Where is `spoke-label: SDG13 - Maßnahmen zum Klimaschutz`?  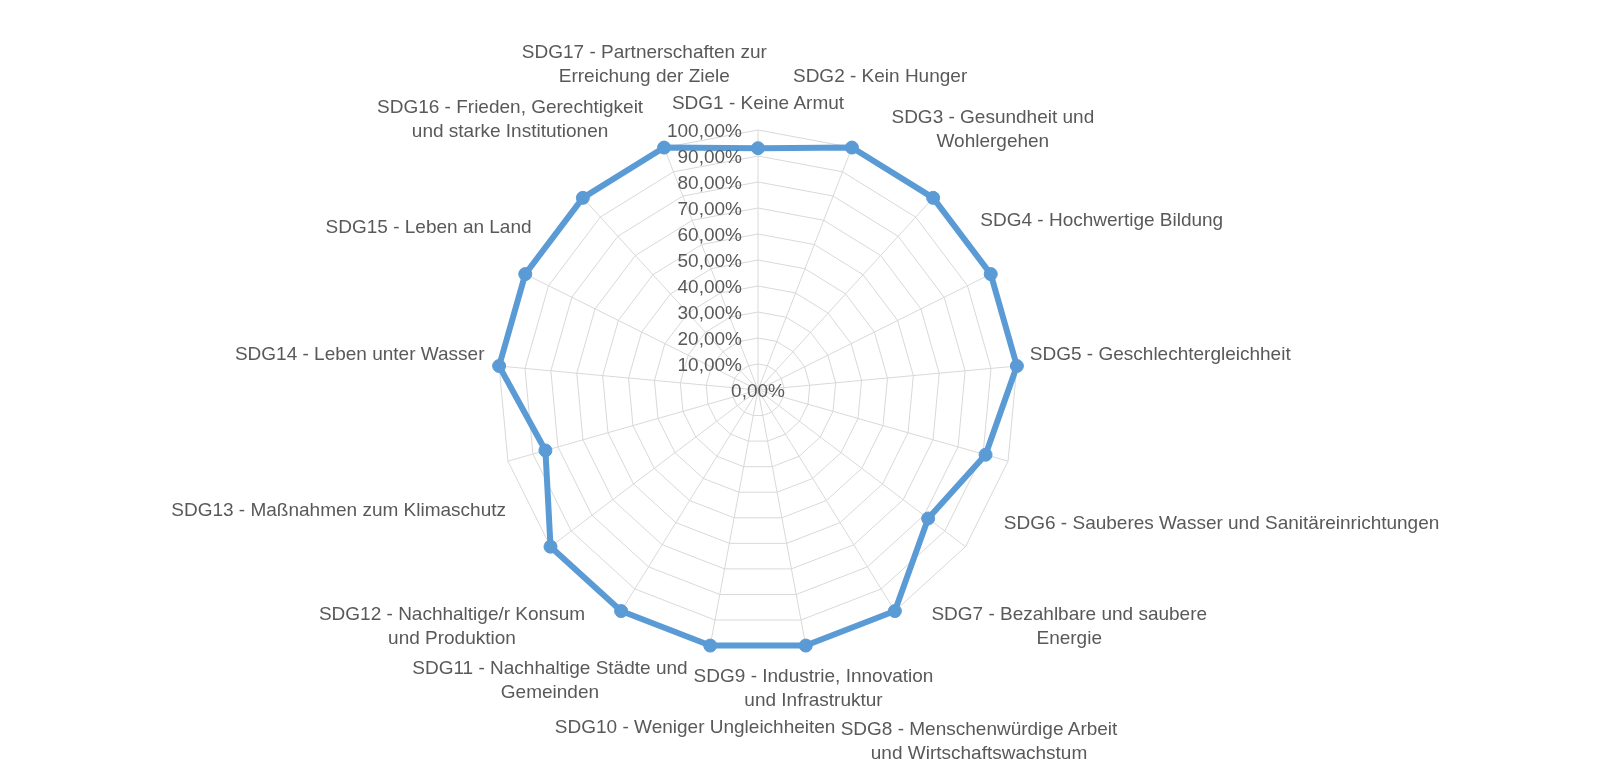 spoke-label: SDG13 - Maßnahmen zum Klimaschutz is located at coordinates (339, 509).